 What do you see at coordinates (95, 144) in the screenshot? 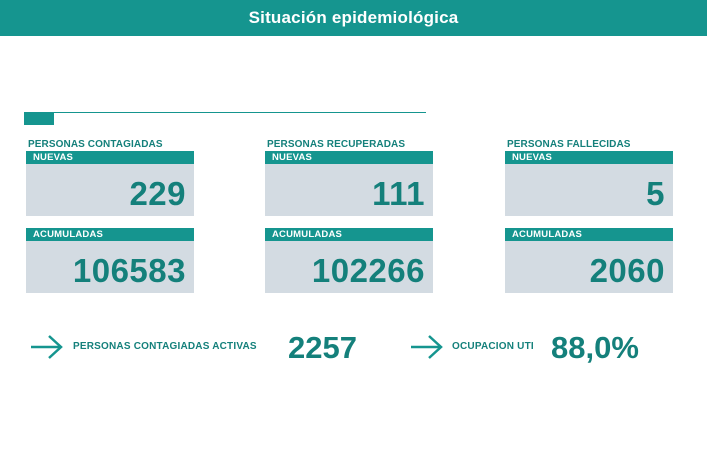
I see `category-title: PERSONAS CONTAGIADAS` at bounding box center [95, 144].